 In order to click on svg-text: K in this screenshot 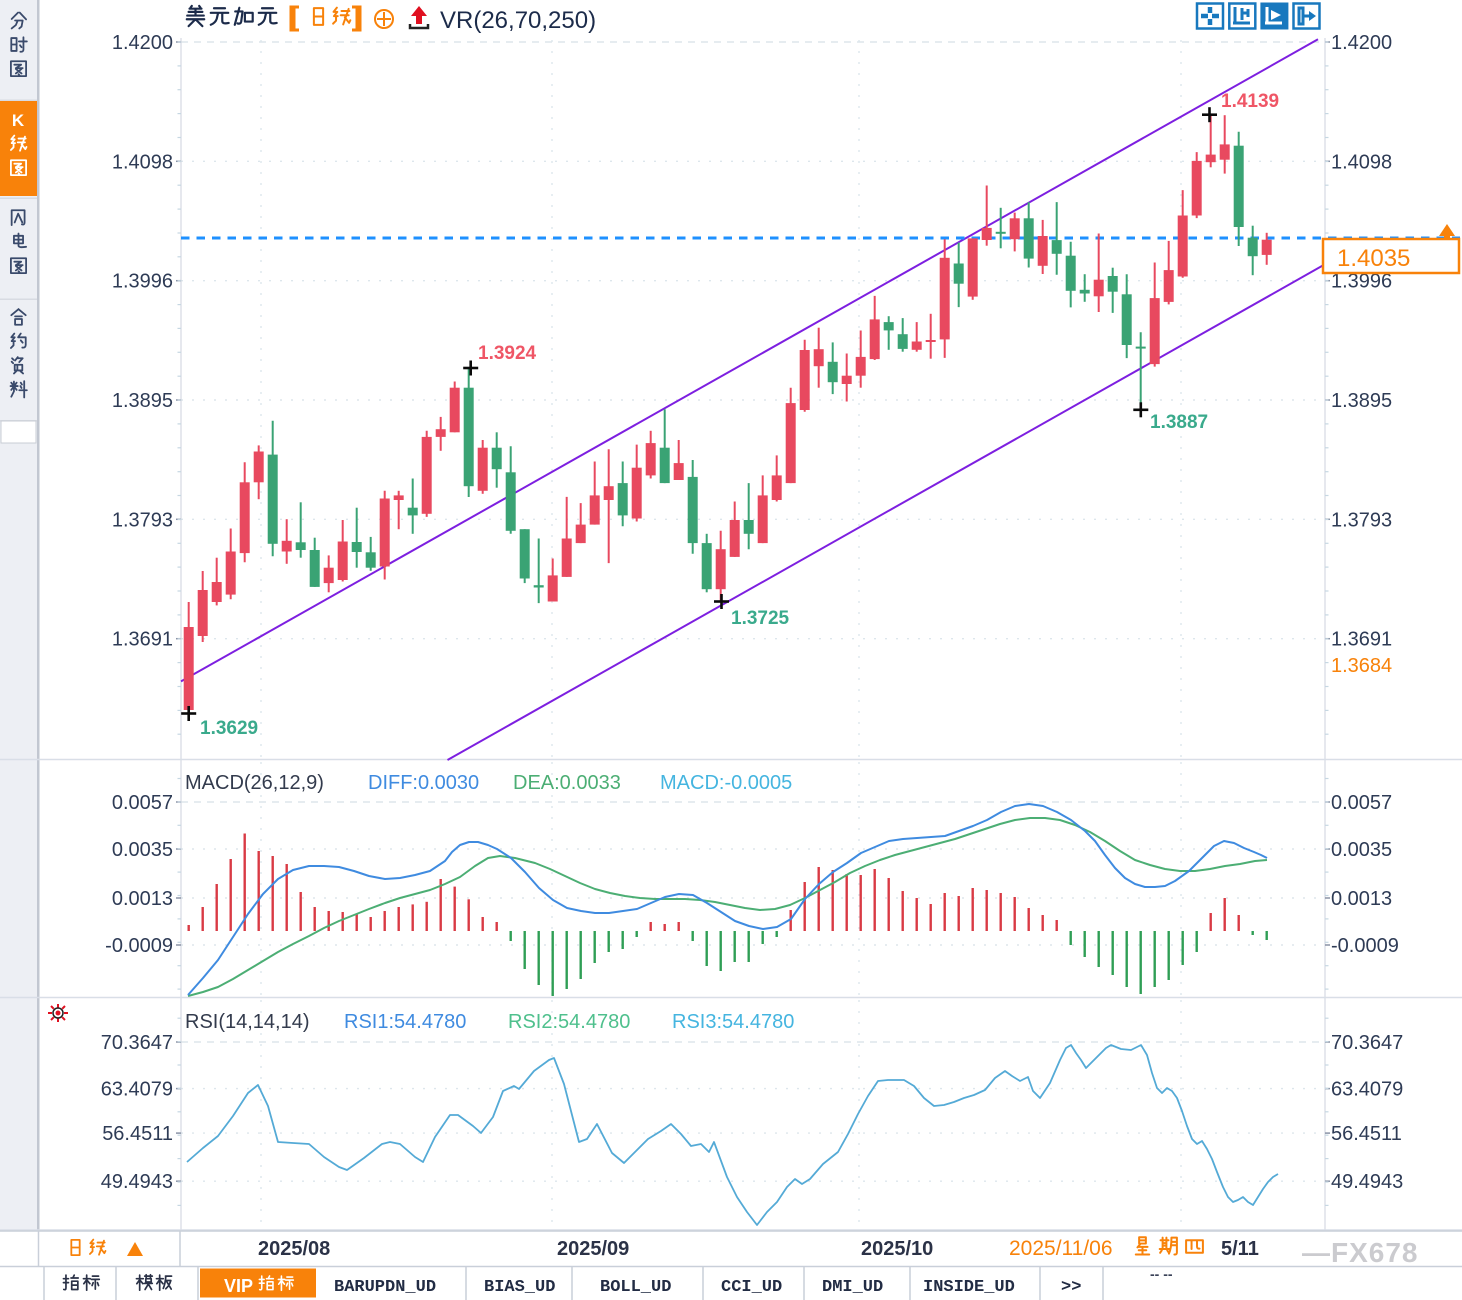, I will do `click(18, 120)`.